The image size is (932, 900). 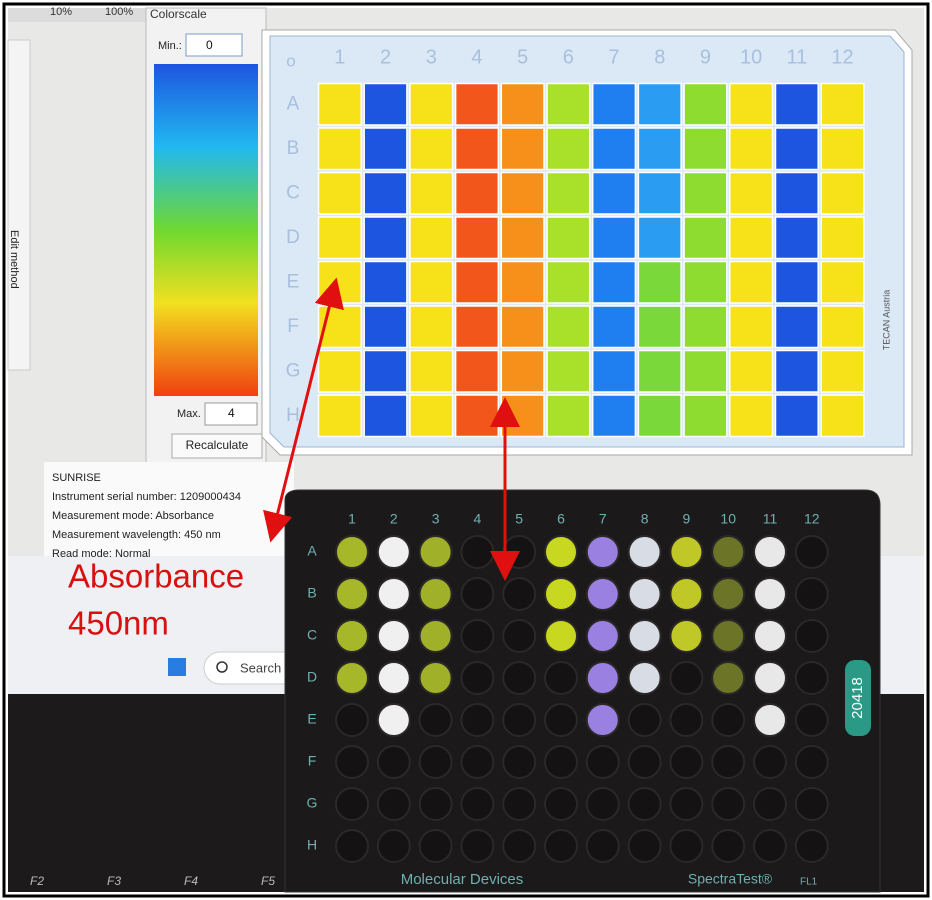 I want to click on info-line: Instrument serial number: 1209000434, so click(x=146, y=497).